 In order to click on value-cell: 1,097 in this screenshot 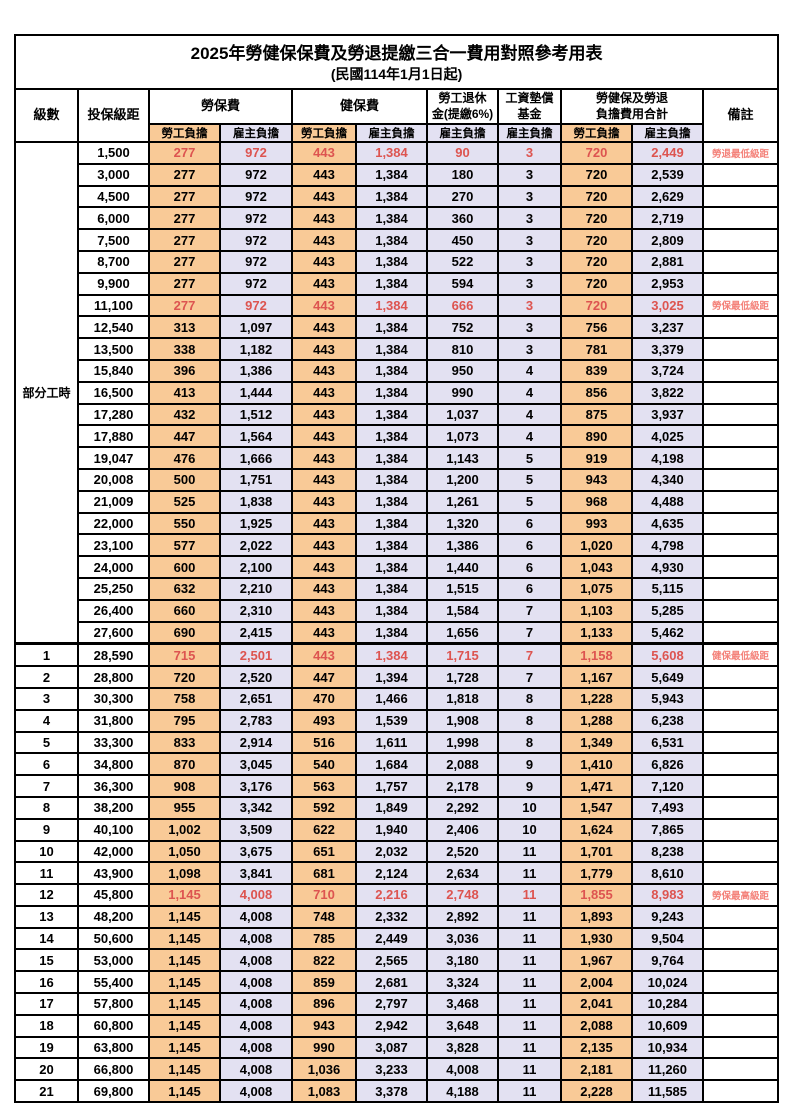, I will do `click(256, 327)`.